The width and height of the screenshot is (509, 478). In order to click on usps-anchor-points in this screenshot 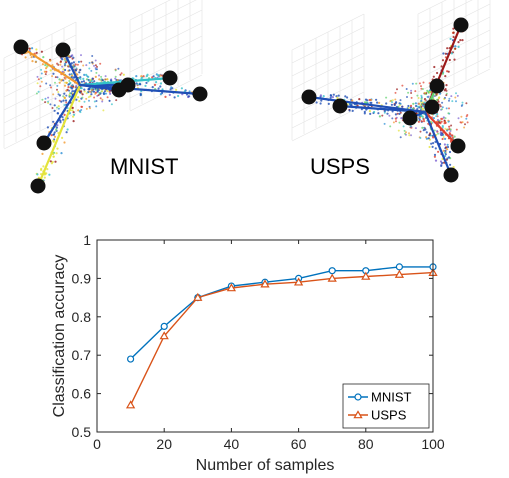, I will do `click(385, 100)`.